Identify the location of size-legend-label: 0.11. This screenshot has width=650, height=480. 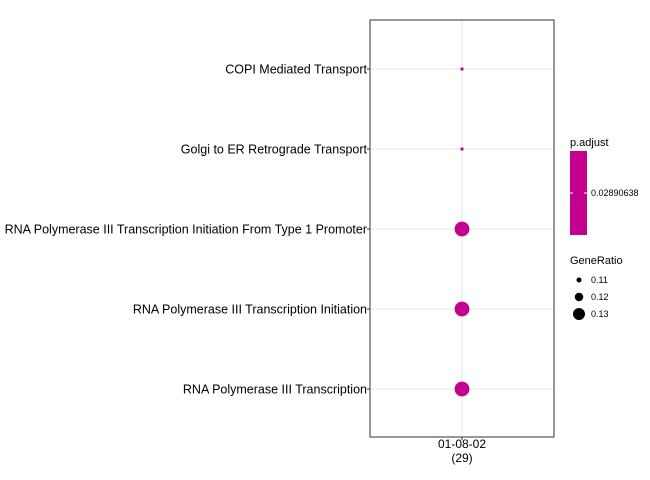
(599, 280).